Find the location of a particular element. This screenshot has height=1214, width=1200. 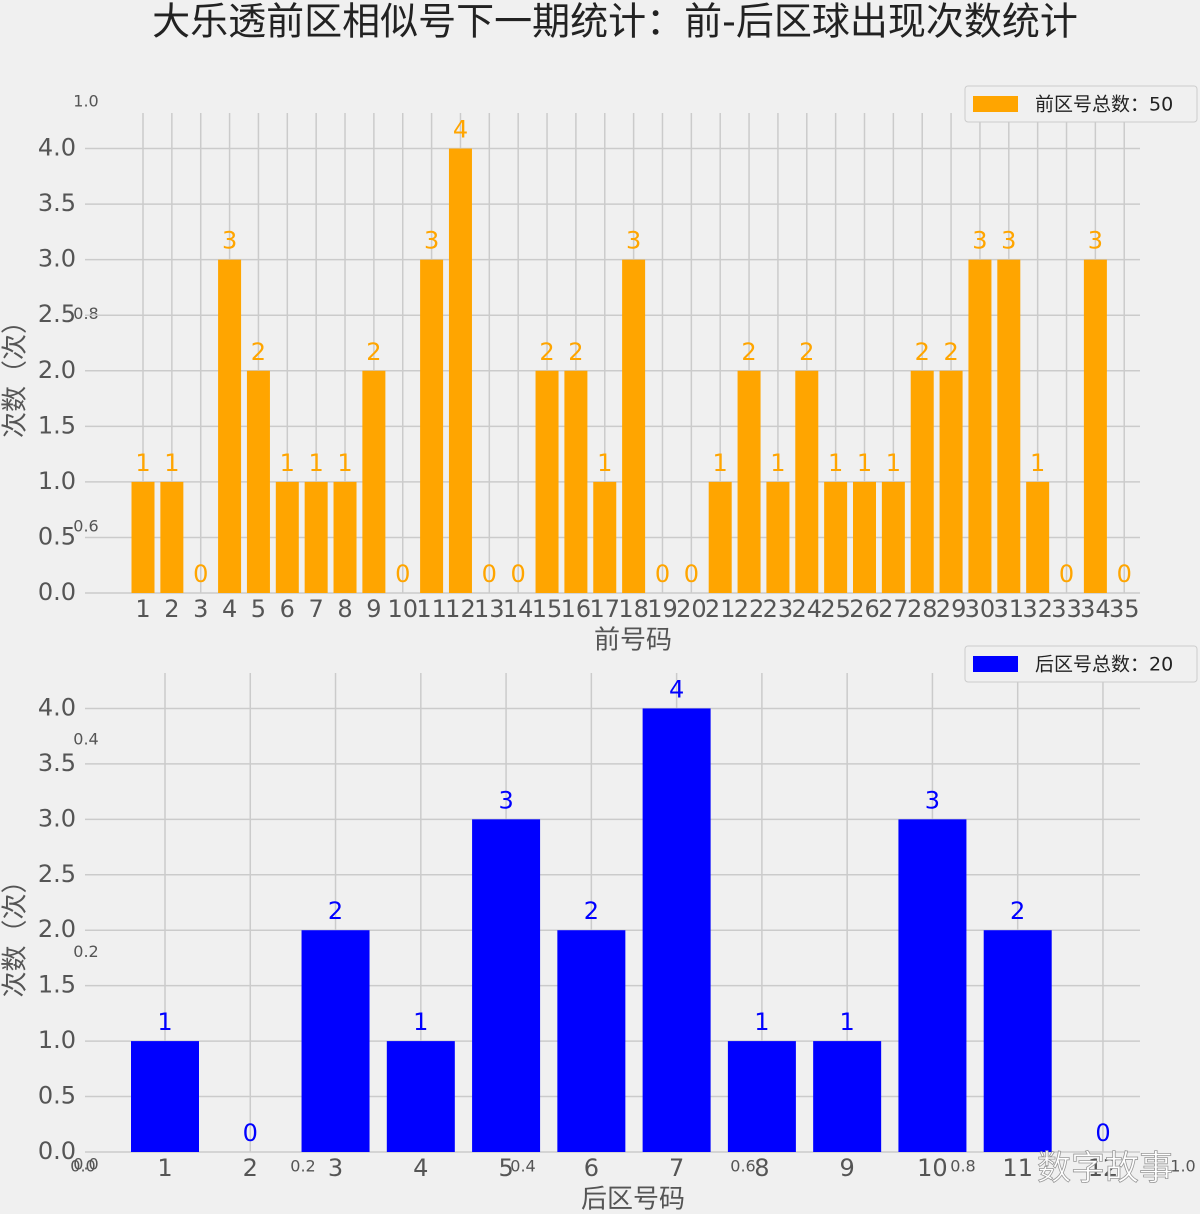

x-tick-label: 10 is located at coordinates (932, 1168).